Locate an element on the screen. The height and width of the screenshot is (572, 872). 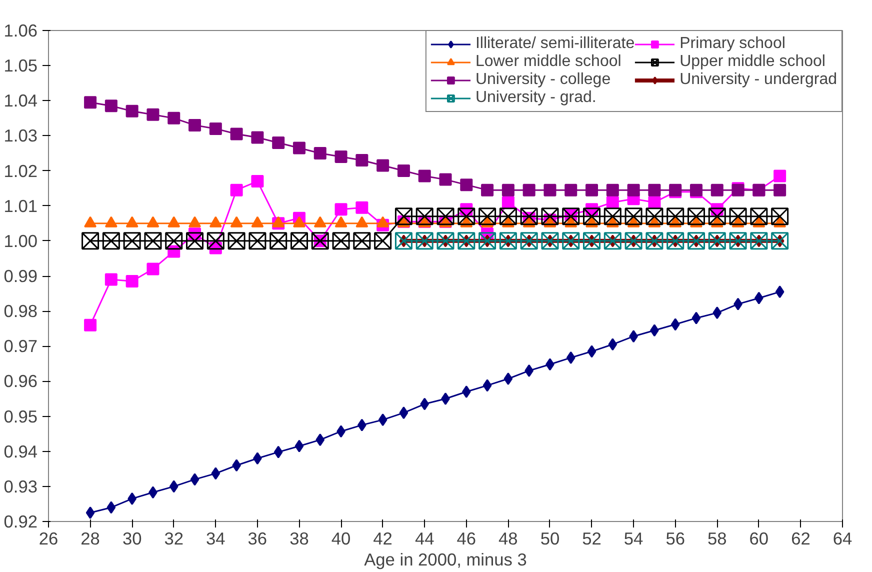
legend-label: Lower middle school is located at coordinates (548, 62).